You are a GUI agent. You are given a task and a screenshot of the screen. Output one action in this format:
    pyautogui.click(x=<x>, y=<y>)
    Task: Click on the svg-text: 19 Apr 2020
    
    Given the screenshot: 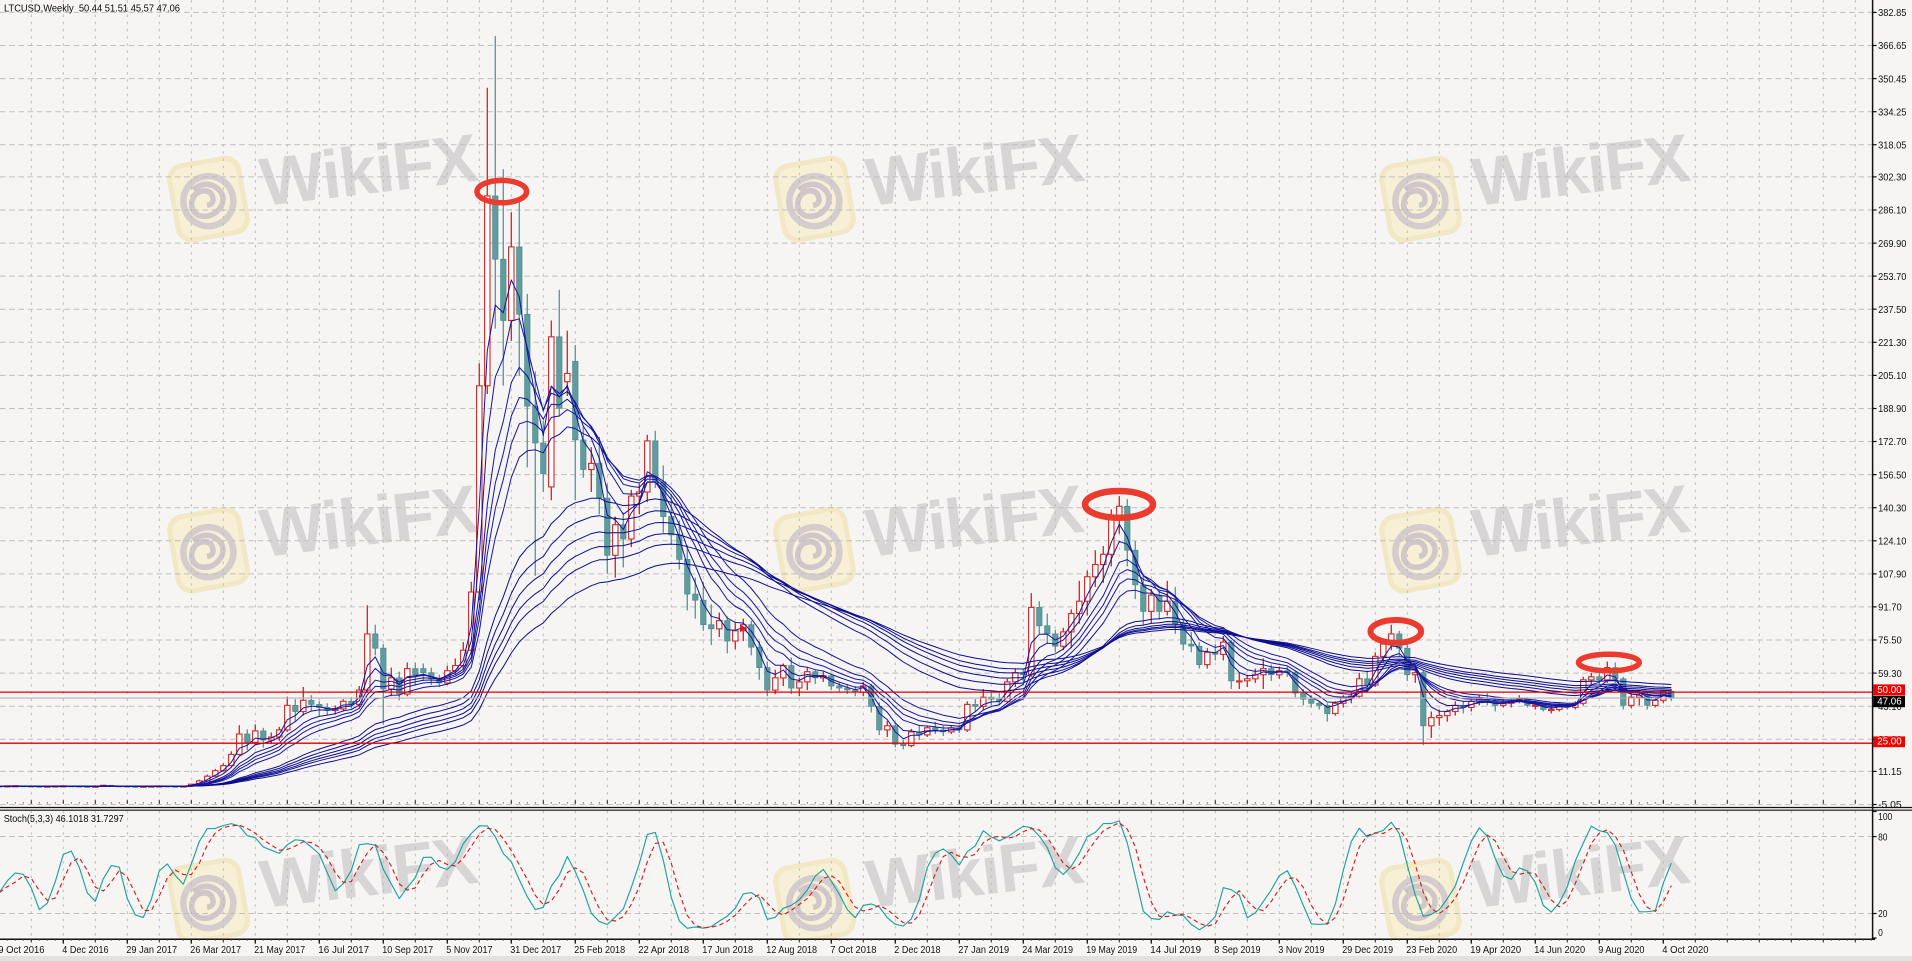 What is the action you would take?
    pyautogui.click(x=1495, y=950)
    